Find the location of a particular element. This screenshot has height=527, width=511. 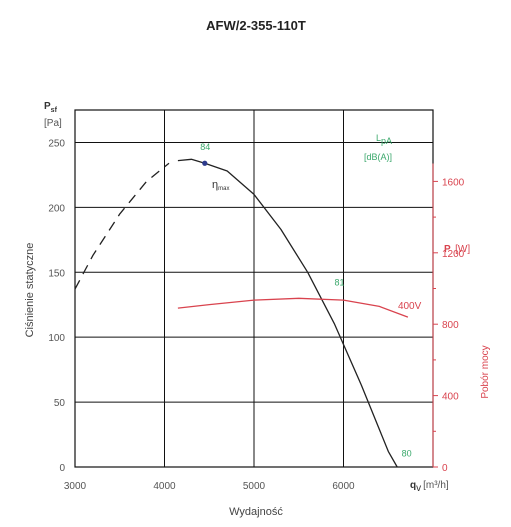

series-power is located at coordinates (293, 307).